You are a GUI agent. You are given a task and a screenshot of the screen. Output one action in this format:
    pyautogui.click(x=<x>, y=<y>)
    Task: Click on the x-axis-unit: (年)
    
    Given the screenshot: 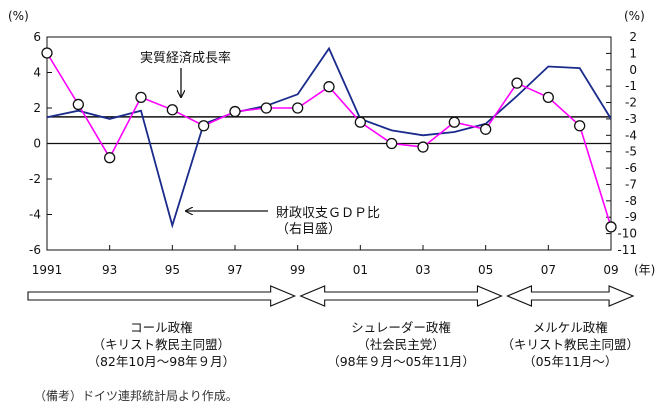 What is the action you would take?
    pyautogui.click(x=644, y=270)
    